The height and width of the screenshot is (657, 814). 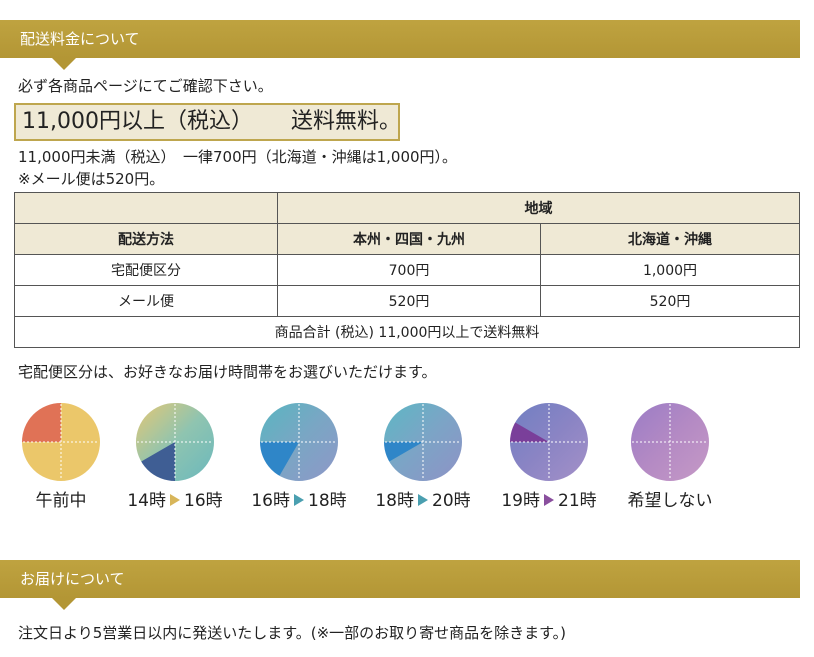 I want to click on time-slot-to: 20時, so click(x=451, y=501).